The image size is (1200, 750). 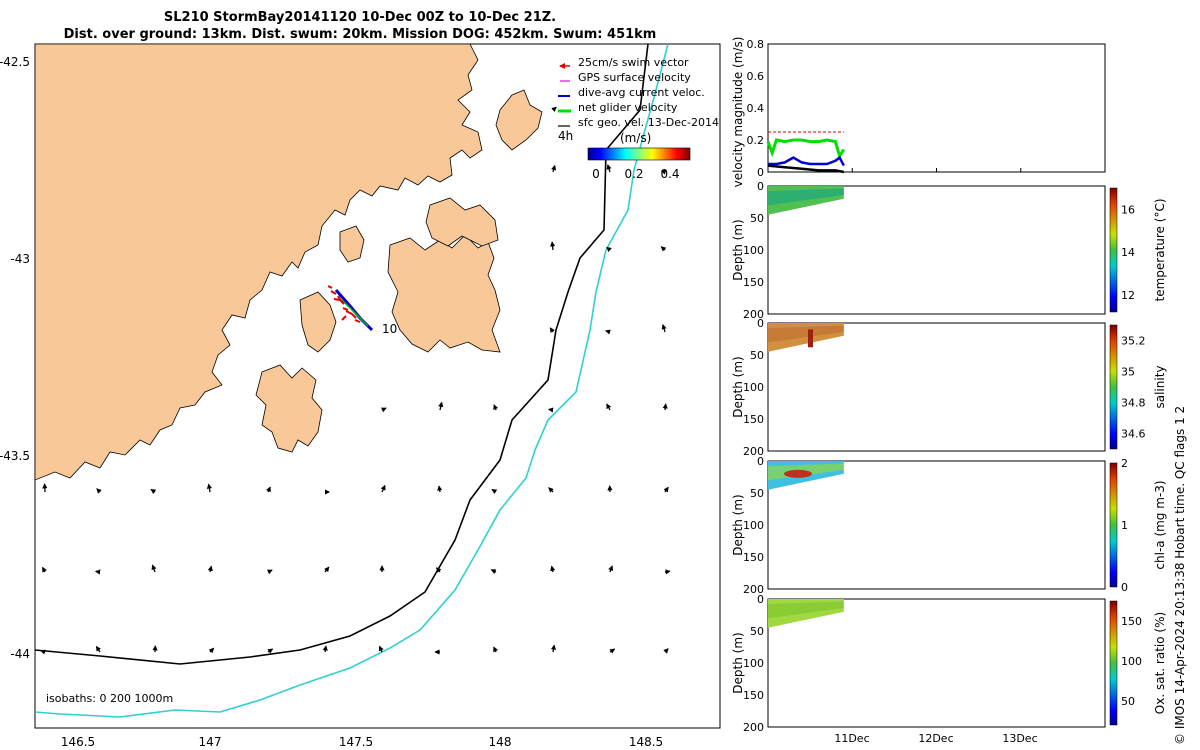 What do you see at coordinates (1128, 209) in the screenshot?
I see `colorbar-tick-1-2: 16` at bounding box center [1128, 209].